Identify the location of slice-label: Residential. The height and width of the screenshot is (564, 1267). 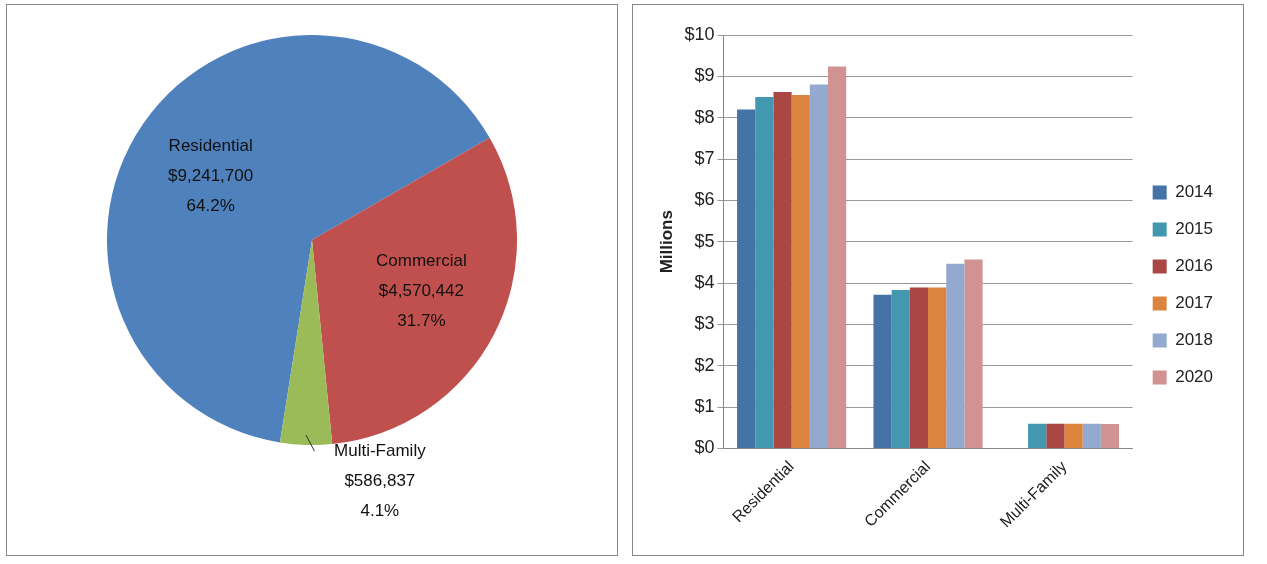
(210, 145).